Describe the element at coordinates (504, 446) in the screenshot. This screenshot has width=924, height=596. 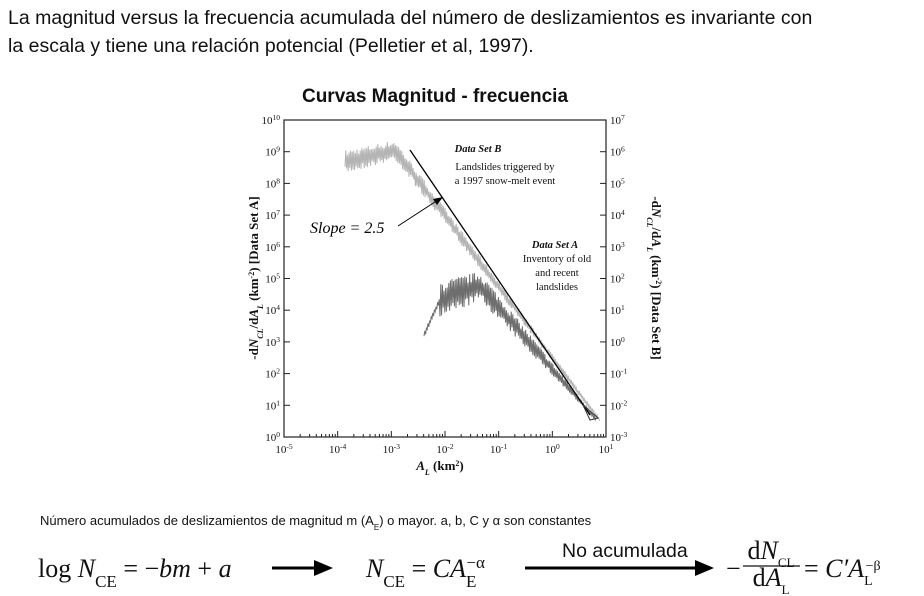
I see `tick-exponent: -1` at that location.